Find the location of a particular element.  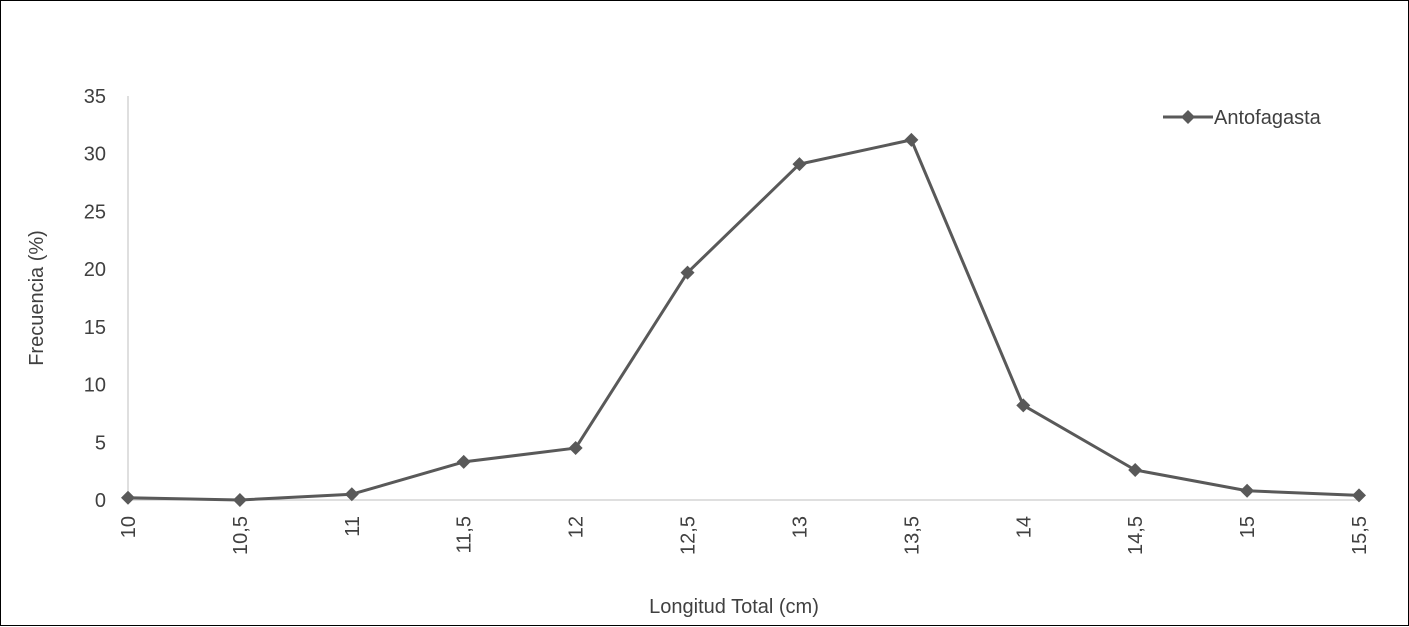

x-tick-label: 15 is located at coordinates (1248, 527).